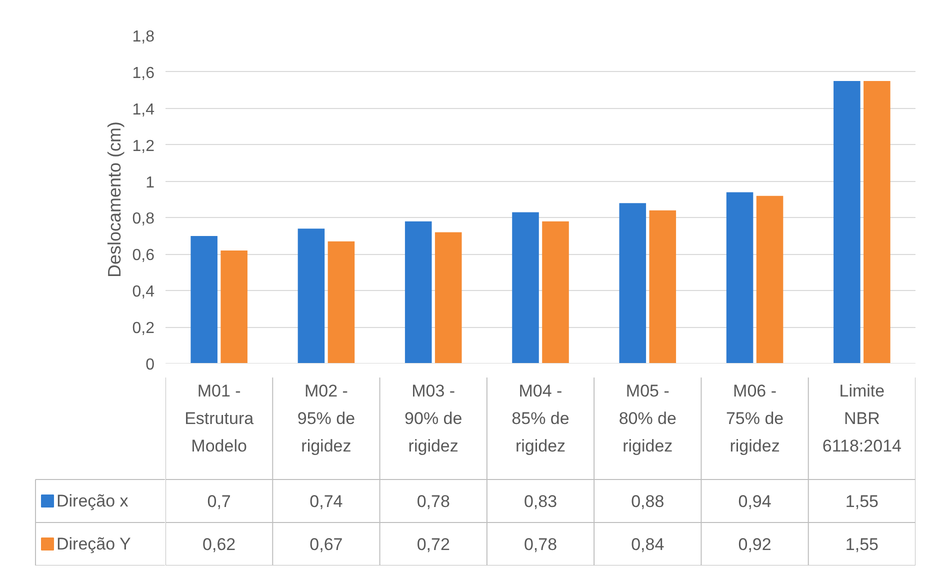 The width and height of the screenshot is (940, 572). What do you see at coordinates (219, 501) in the screenshot?
I see `data-label: 0,7` at bounding box center [219, 501].